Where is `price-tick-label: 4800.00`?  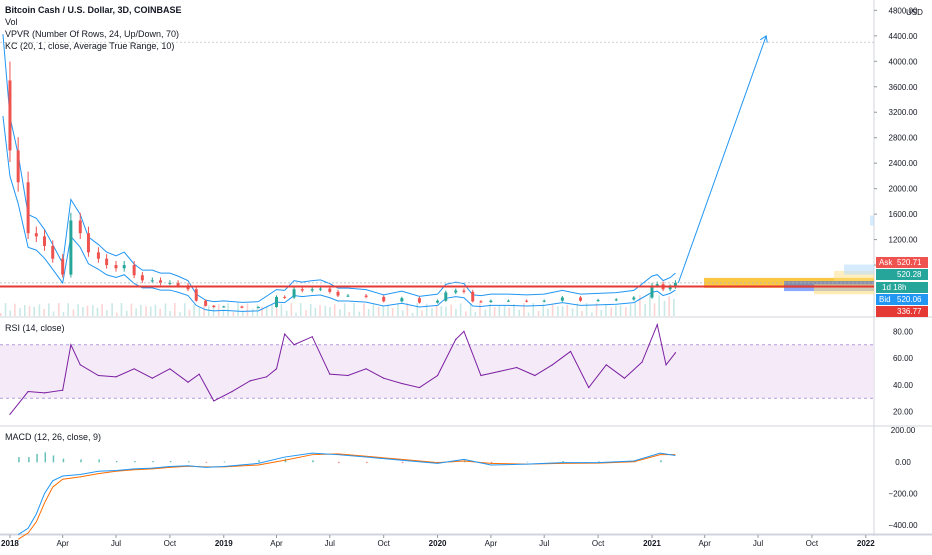 price-tick-label: 4800.00 is located at coordinates (903, 10).